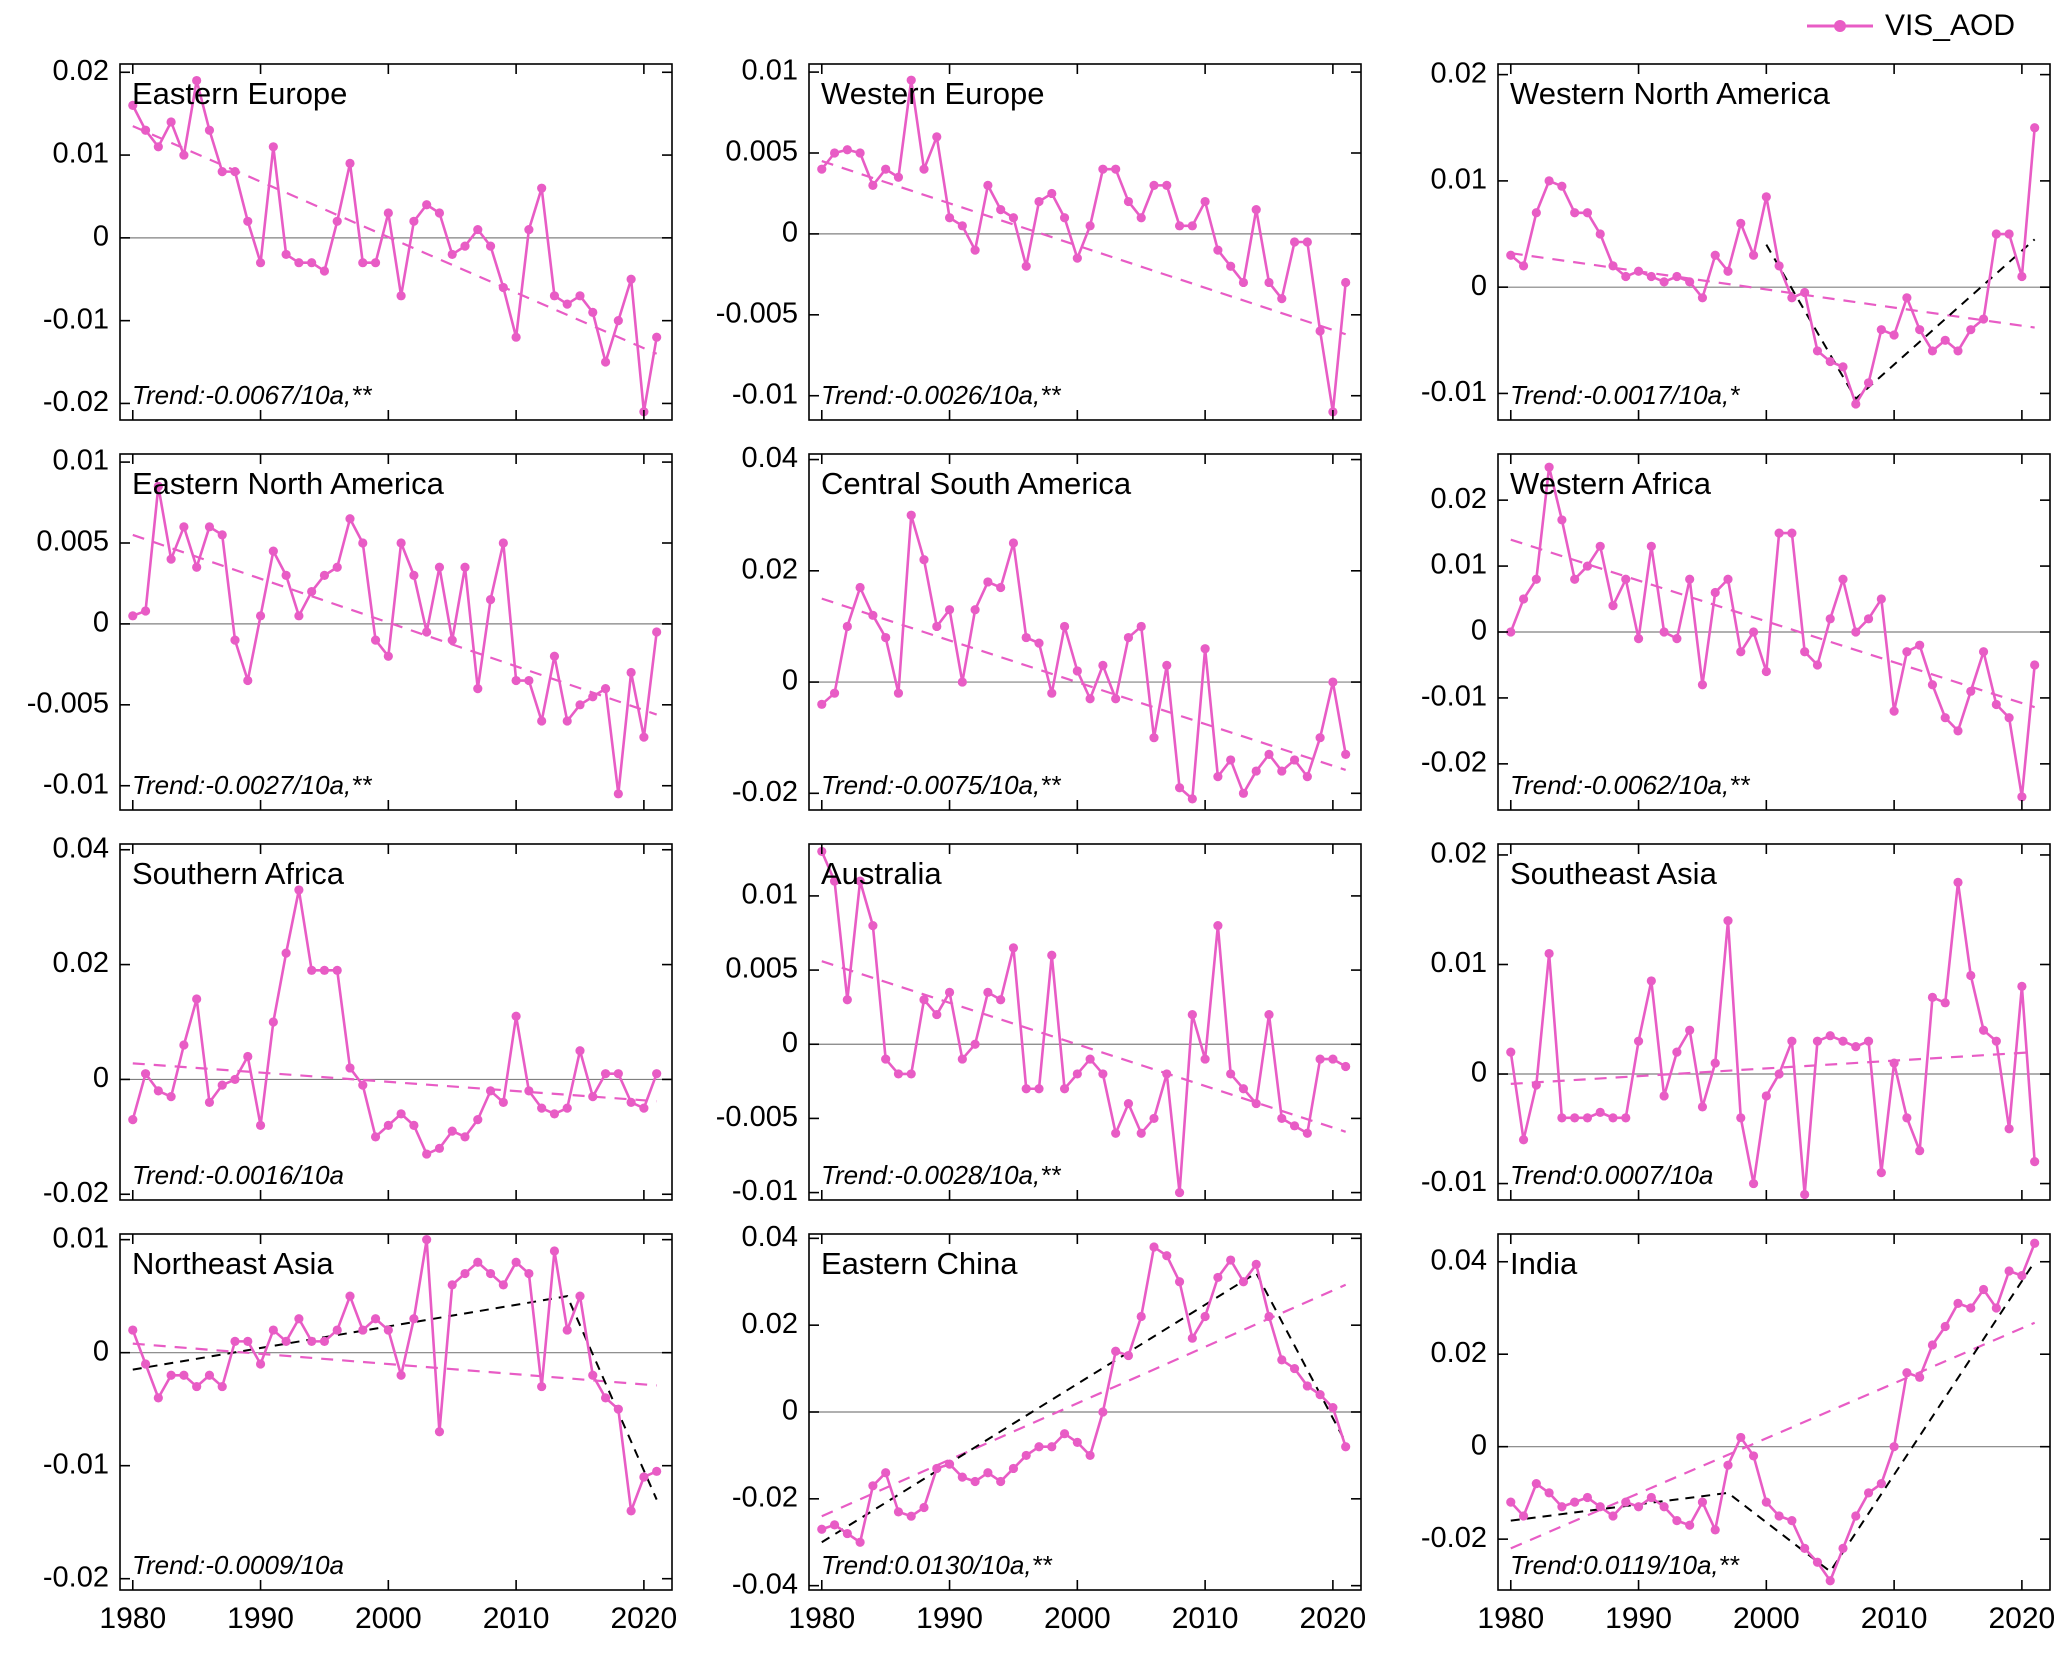  Describe the element at coordinates (1611, 483) in the screenshot. I see `panel-title: Western Africa` at that location.